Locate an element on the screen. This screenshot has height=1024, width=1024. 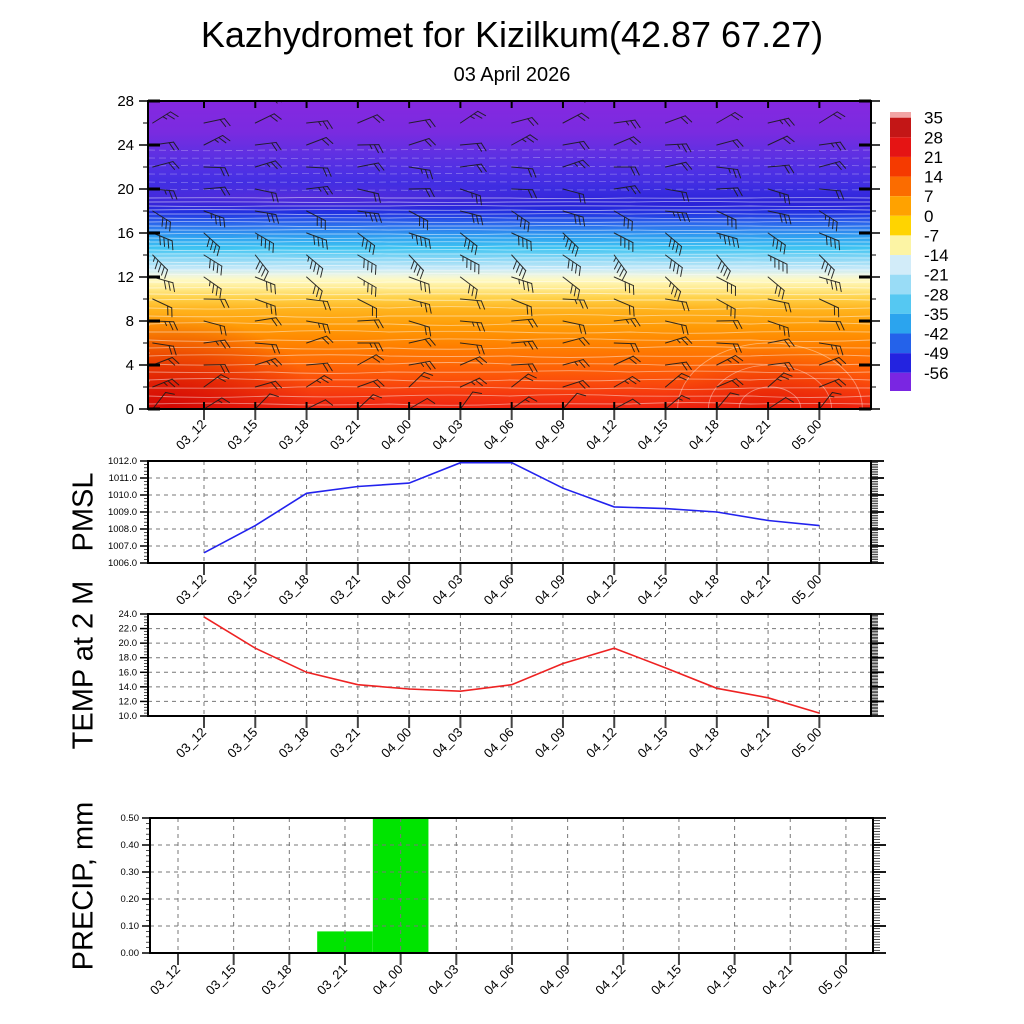
y-tick-label: 0.20 is located at coordinates (130, 899).